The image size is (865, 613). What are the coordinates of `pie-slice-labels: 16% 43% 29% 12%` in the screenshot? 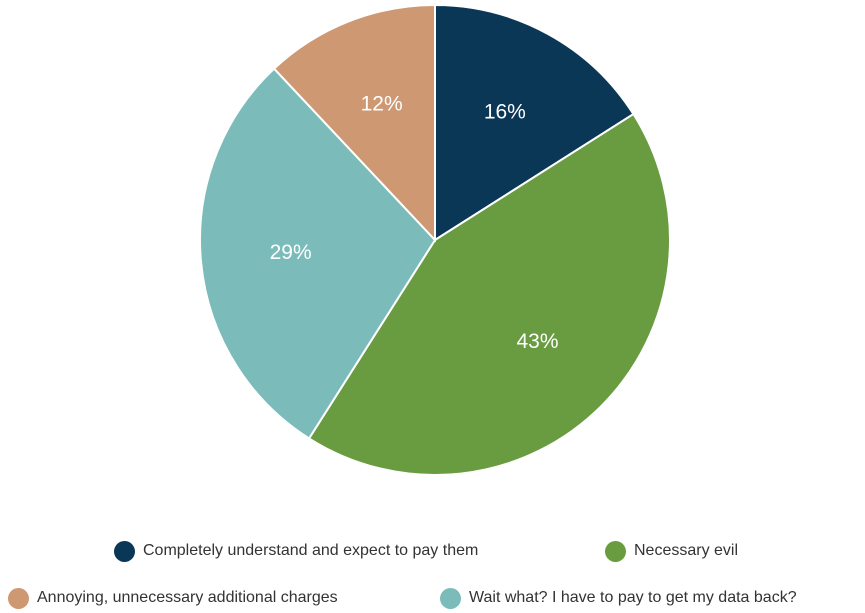 It's located at (414, 223).